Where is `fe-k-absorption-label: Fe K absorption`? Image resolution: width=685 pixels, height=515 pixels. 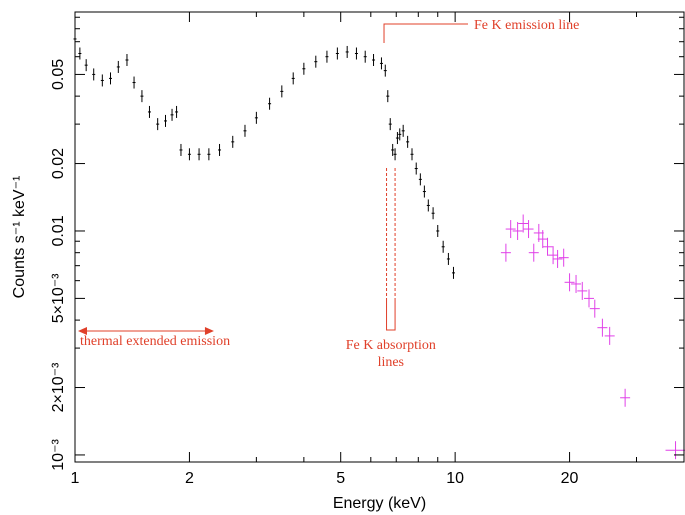
fe-k-absorption-label: Fe K absorption is located at coordinates (391, 345).